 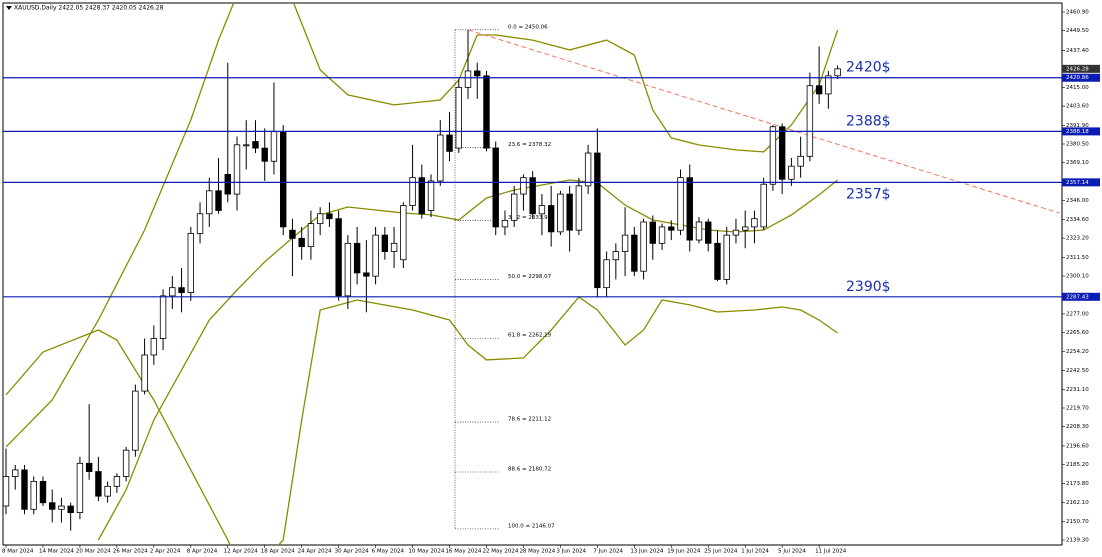 I want to click on y-tick-label: 2231.10, so click(x=1077, y=390).